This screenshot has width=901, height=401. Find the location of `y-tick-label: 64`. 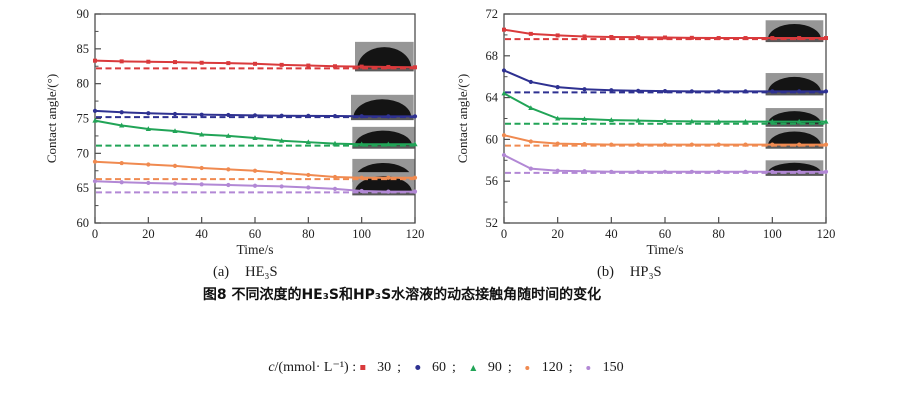

y-tick-label: 64 is located at coordinates (492, 98).